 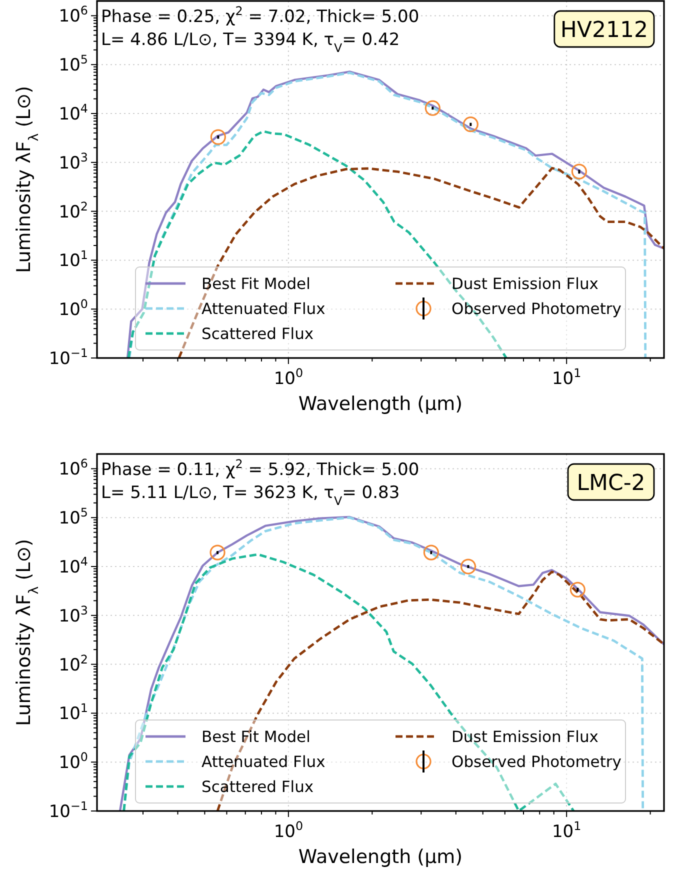 I want to click on annotation: L= 4.86 L/L⊙, T= 3394 K, τ$_{V}$= 0.42, so click(x=250, y=42).